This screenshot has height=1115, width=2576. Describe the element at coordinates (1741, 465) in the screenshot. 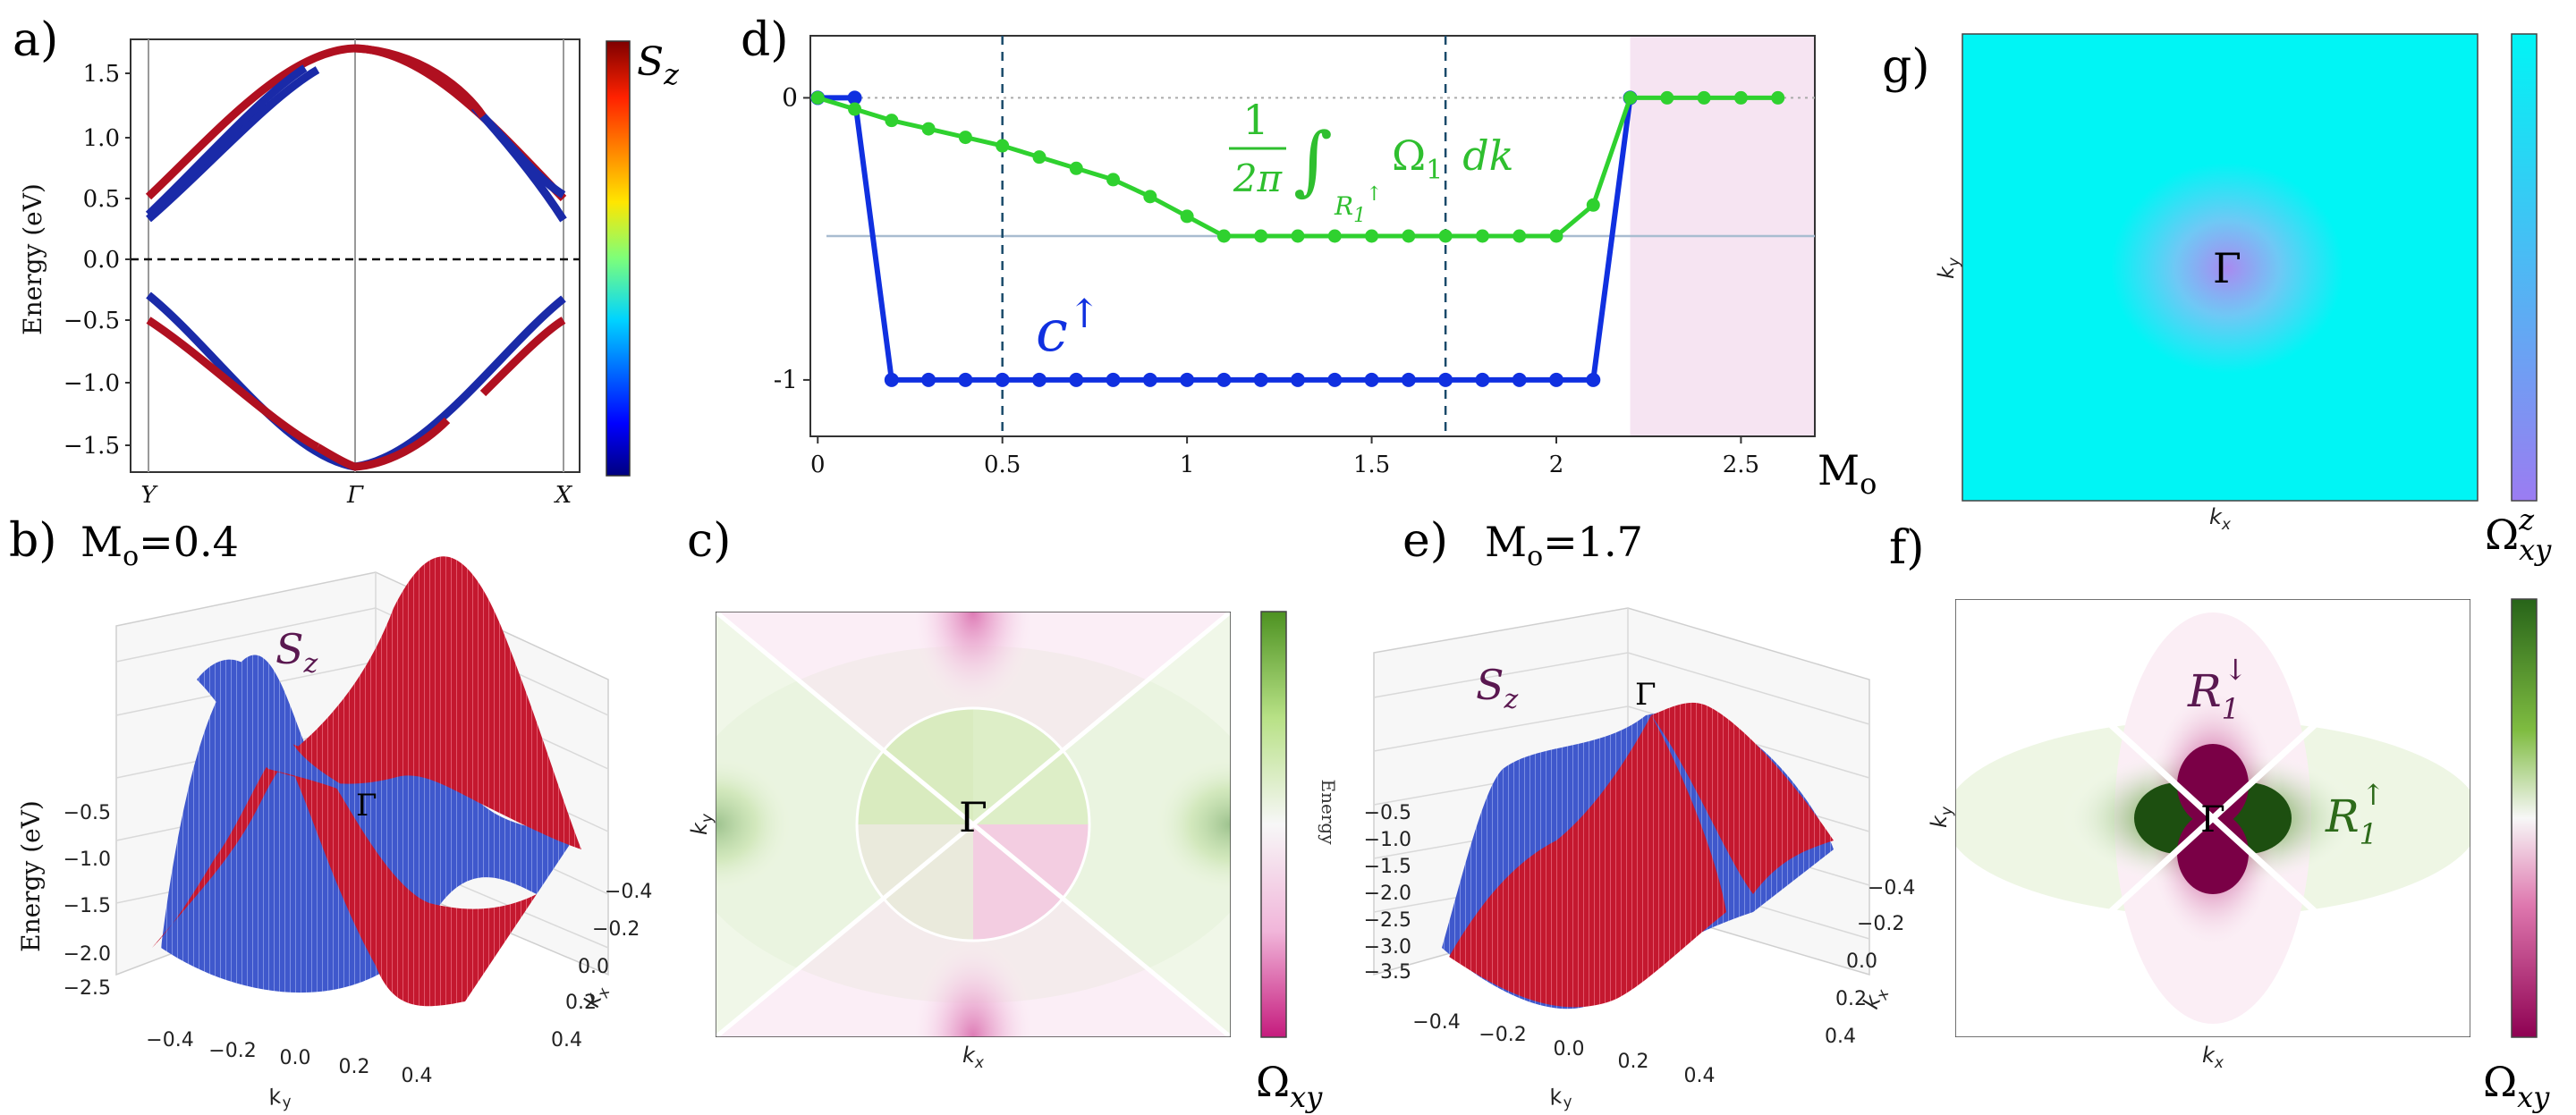

I see `d-xtick-label: 2.5` at that location.